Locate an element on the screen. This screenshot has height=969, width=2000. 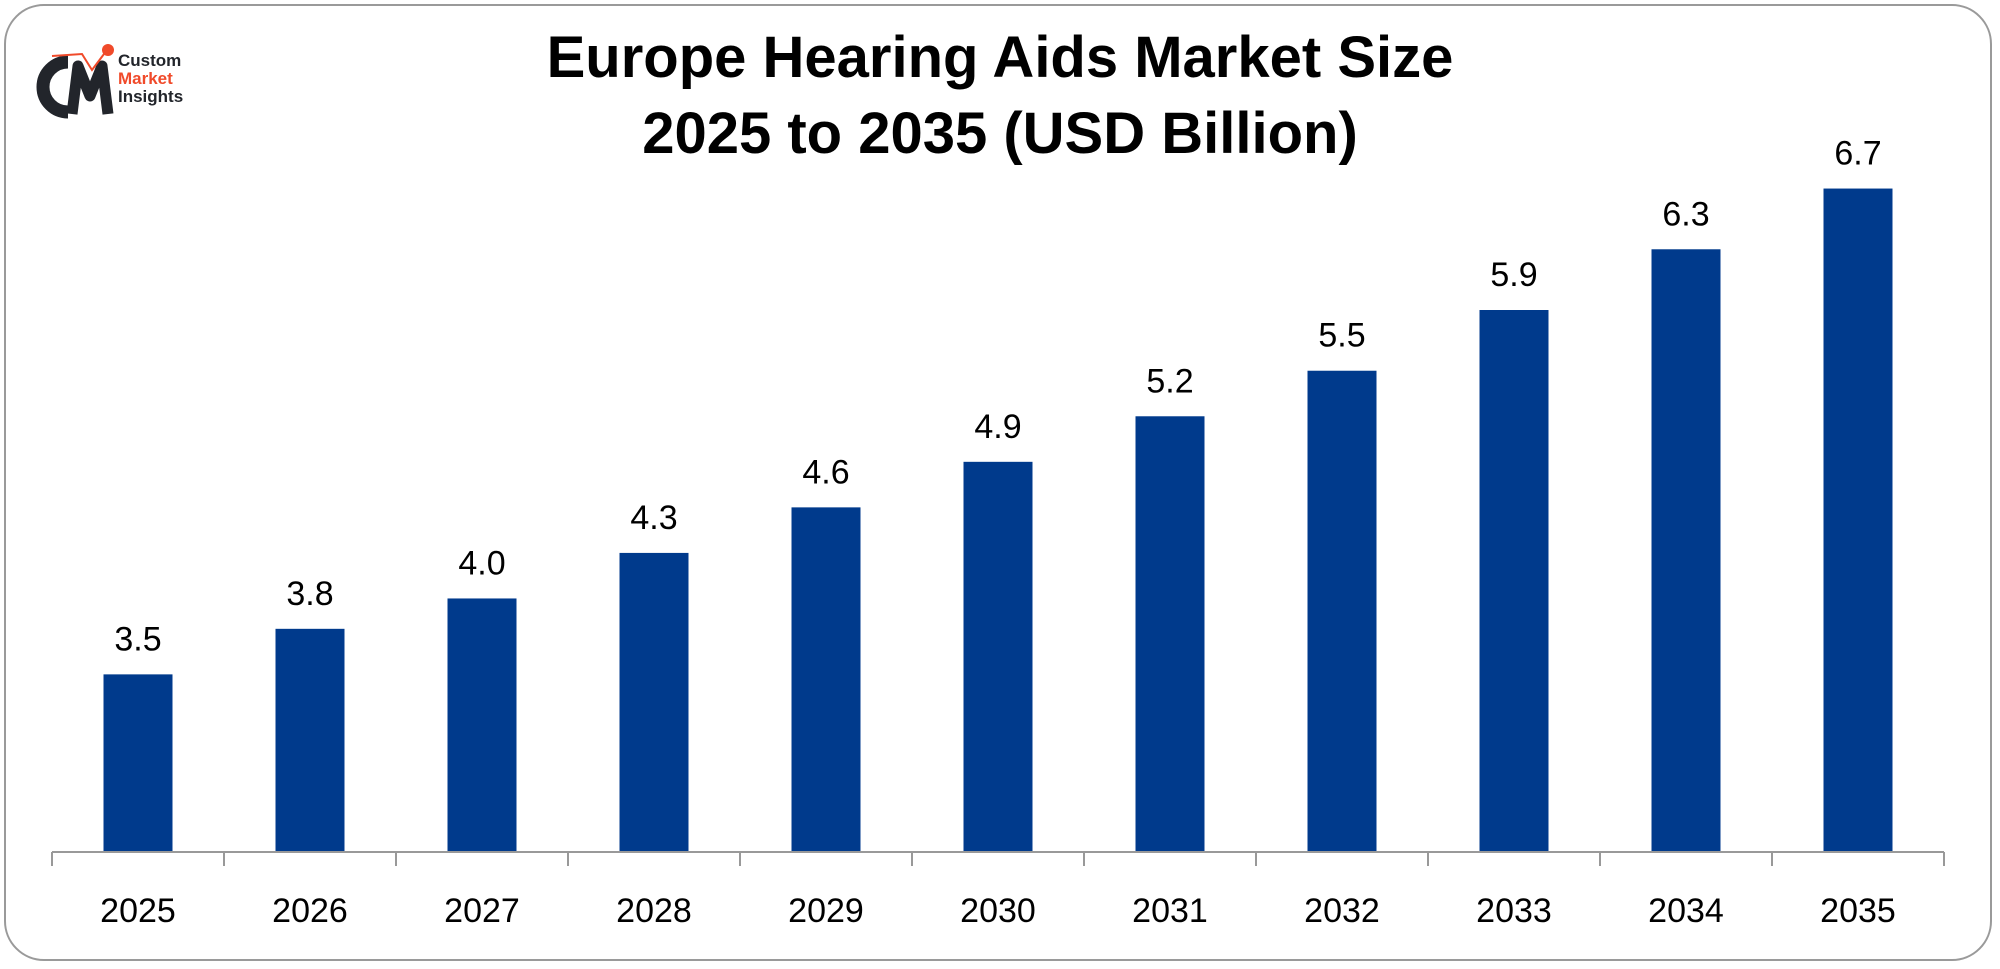
data-label: 3.5 is located at coordinates (137, 639).